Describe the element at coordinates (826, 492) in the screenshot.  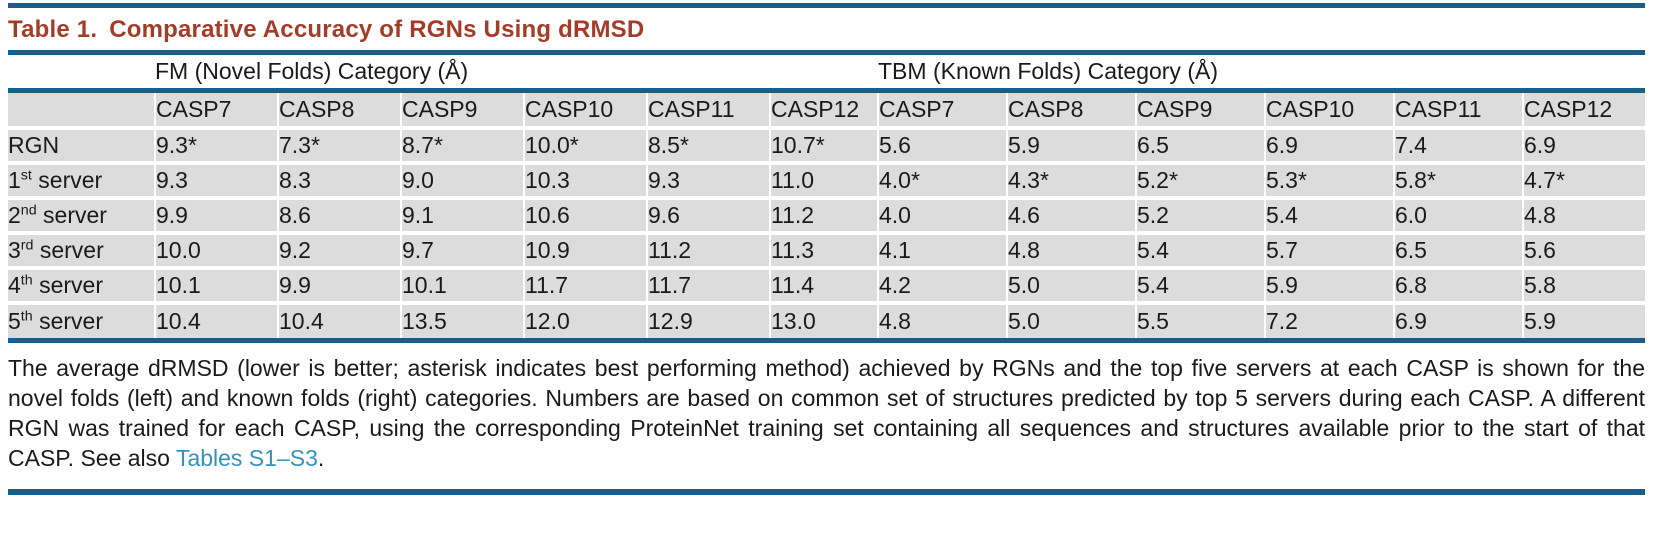
I see `bottom-rule` at that location.